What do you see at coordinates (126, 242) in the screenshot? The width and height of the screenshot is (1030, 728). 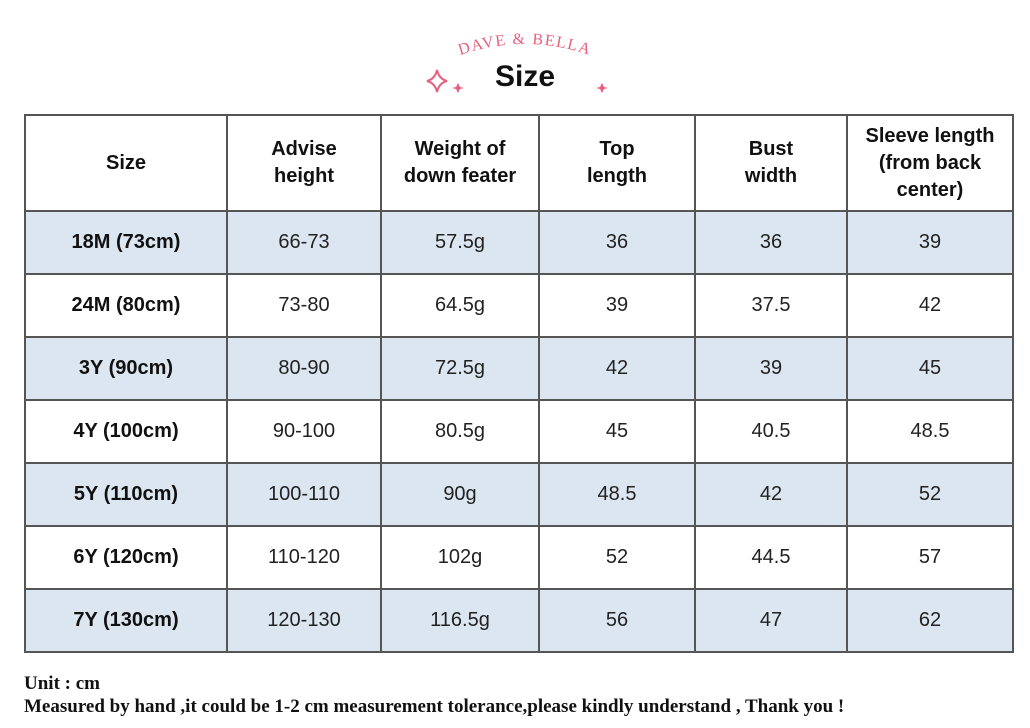 I see `size-cell: 18M (73cm)` at bounding box center [126, 242].